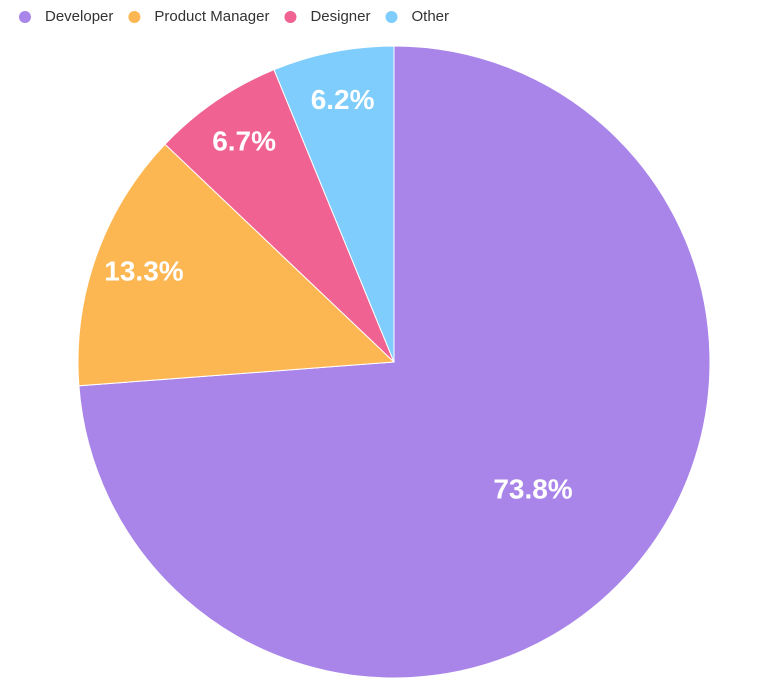 The image size is (768, 678). What do you see at coordinates (79, 16) in the screenshot?
I see `legend-label: Developer` at bounding box center [79, 16].